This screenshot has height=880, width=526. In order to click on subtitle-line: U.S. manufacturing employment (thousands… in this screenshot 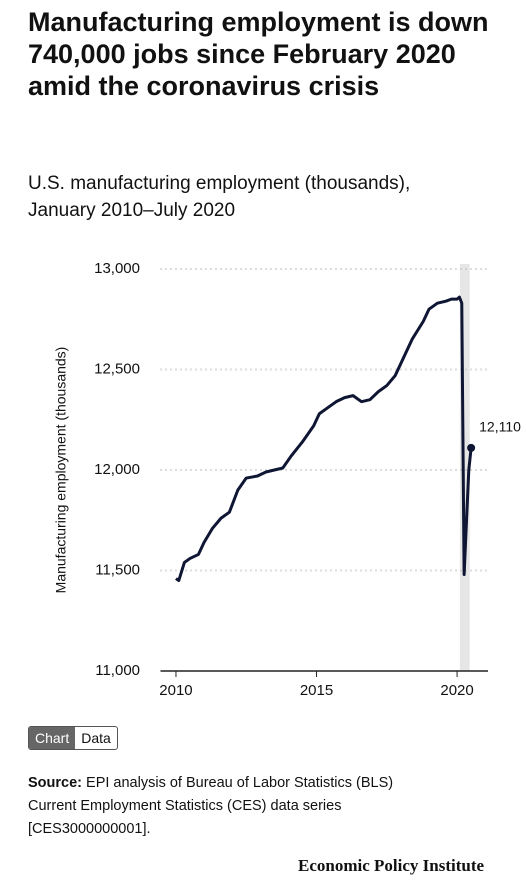, I will do `click(219, 183)`.